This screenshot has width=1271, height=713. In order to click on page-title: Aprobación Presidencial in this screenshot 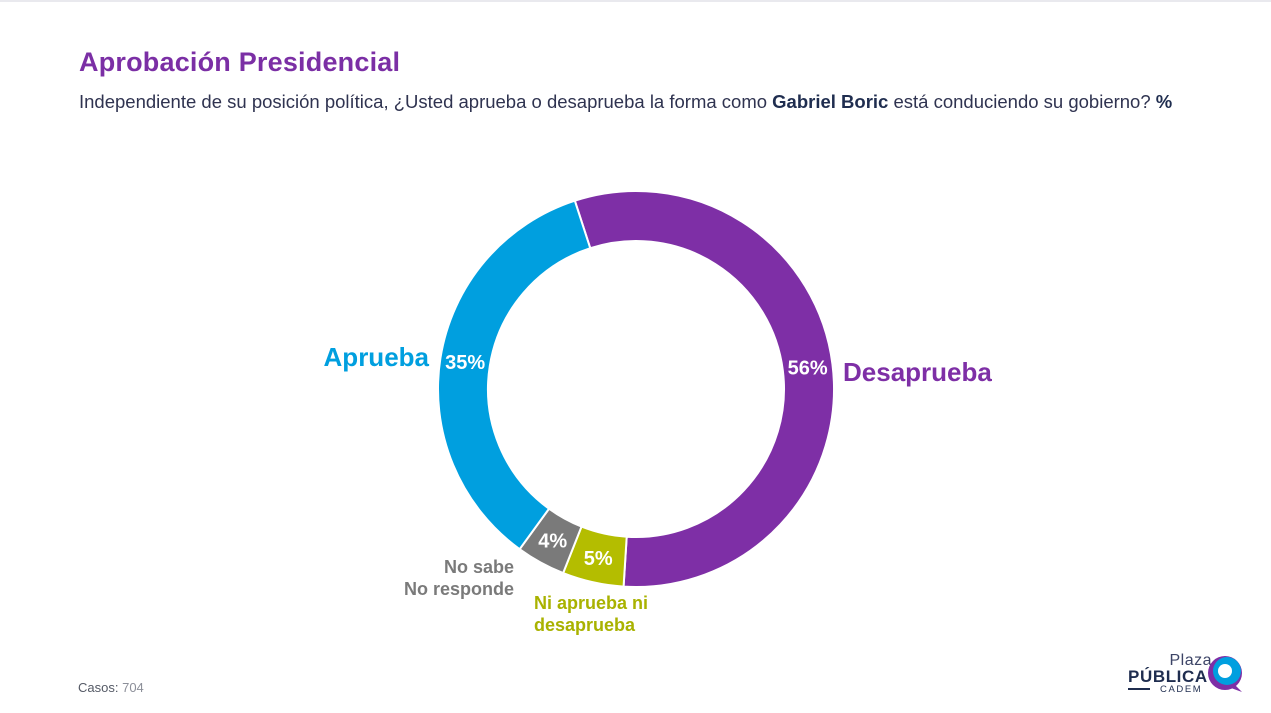, I will do `click(240, 62)`.